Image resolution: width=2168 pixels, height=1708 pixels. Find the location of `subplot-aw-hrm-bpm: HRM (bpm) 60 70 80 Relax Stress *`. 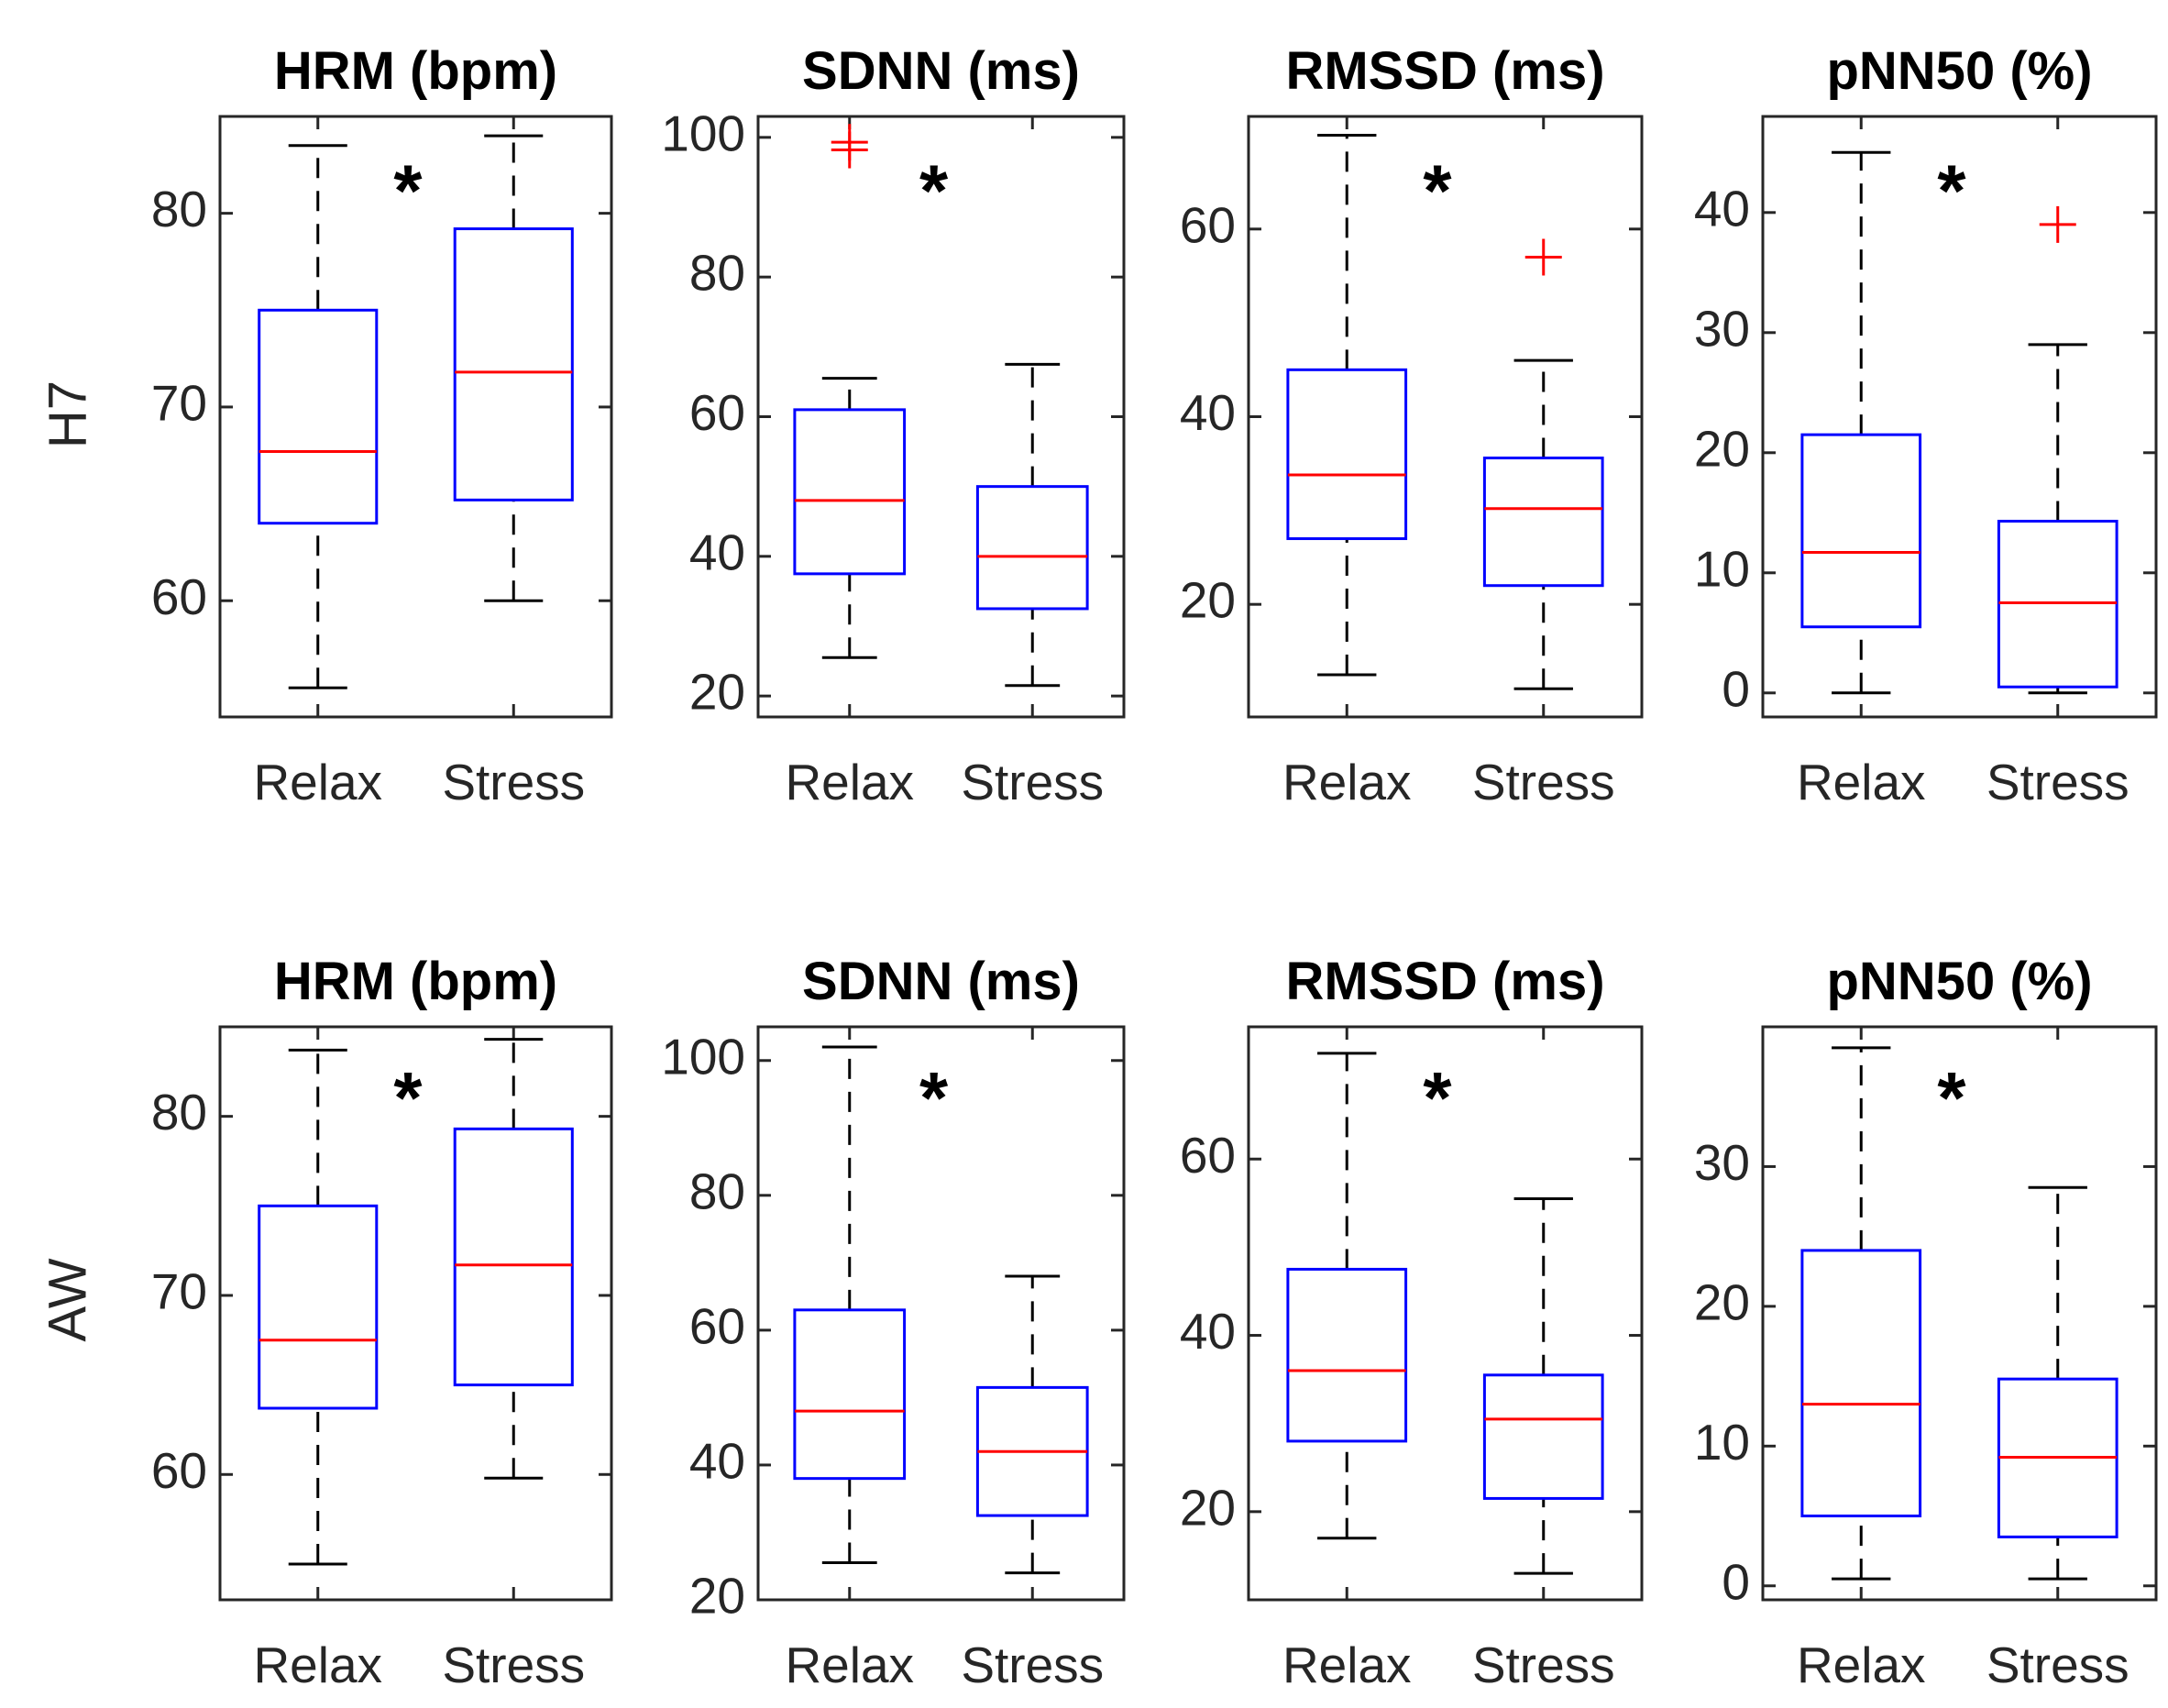

subplot-aw-hrm-bpm: HRM (bpm) 60 70 80 Relax Stress * is located at coordinates (382, 1322).